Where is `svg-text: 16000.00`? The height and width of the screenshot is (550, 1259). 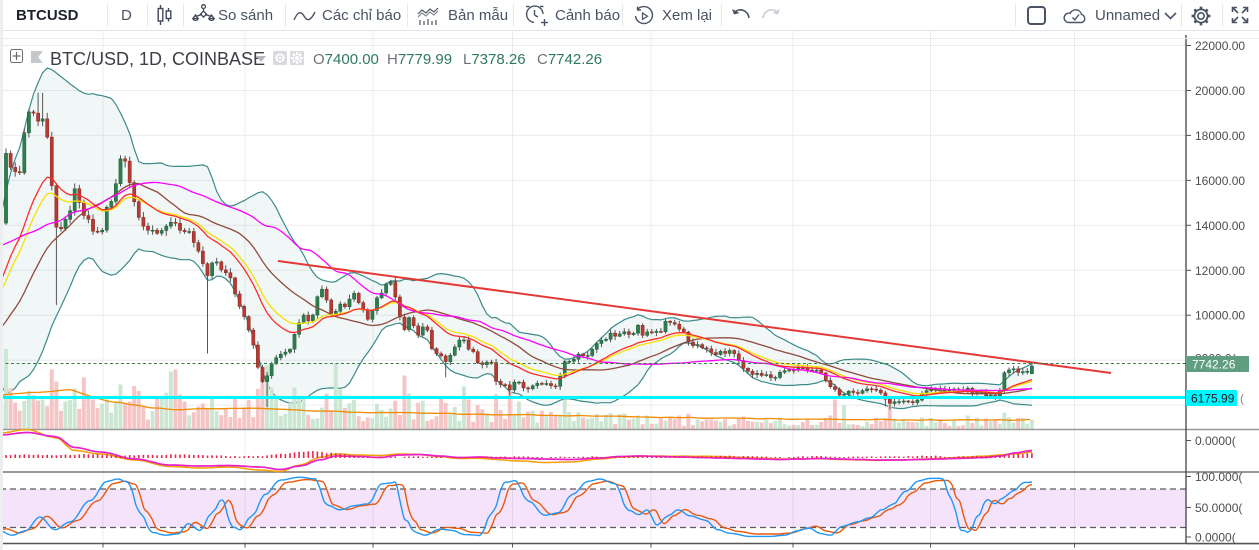 svg-text: 16000.00 is located at coordinates (1220, 181).